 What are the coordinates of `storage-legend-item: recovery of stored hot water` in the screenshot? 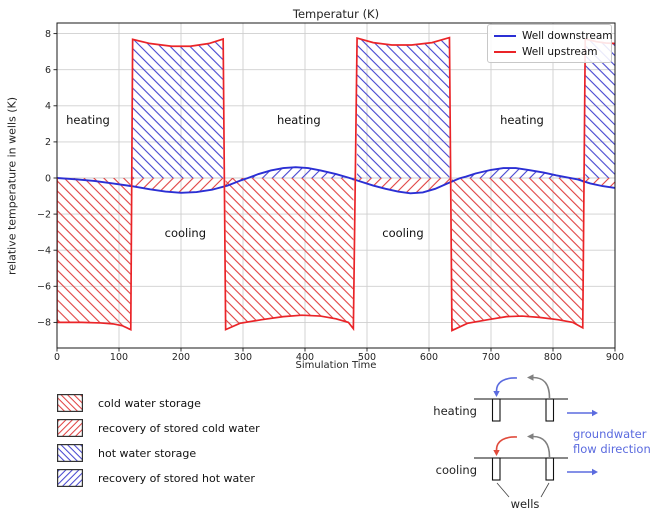 It's located at (158, 478).